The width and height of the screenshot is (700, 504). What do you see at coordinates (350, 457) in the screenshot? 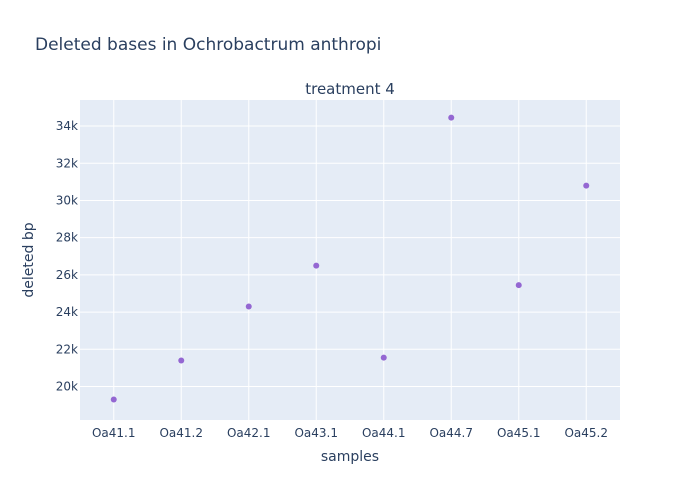
I see `x-axis-label: samples` at bounding box center [350, 457].